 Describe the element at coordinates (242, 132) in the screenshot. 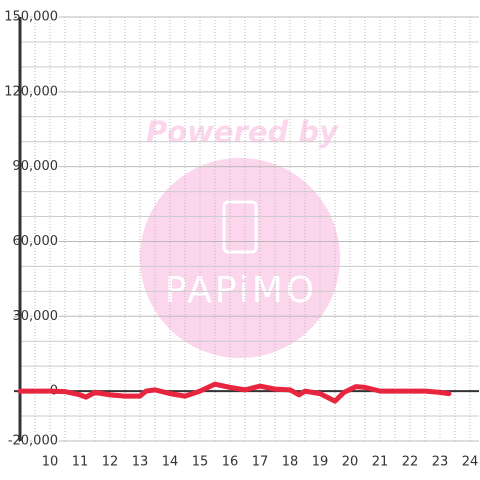

I see `watermark-heading: Powered by` at that location.